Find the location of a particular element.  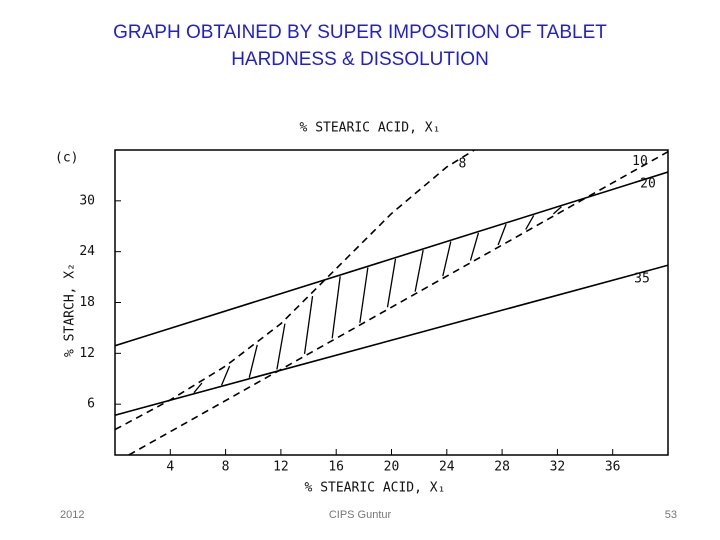

series-label: 8 is located at coordinates (463, 164).